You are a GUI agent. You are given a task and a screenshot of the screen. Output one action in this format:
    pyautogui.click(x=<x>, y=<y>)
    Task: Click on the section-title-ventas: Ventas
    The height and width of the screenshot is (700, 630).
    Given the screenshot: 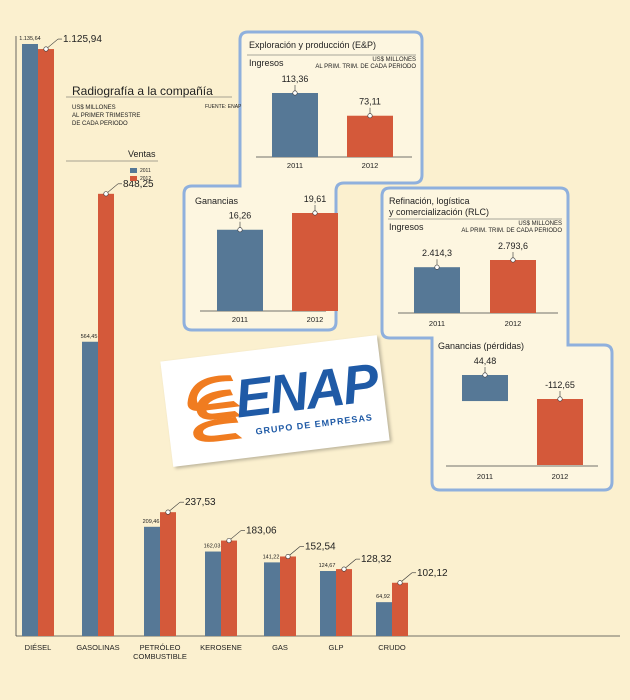 What is the action you would take?
    pyautogui.click(x=142, y=154)
    